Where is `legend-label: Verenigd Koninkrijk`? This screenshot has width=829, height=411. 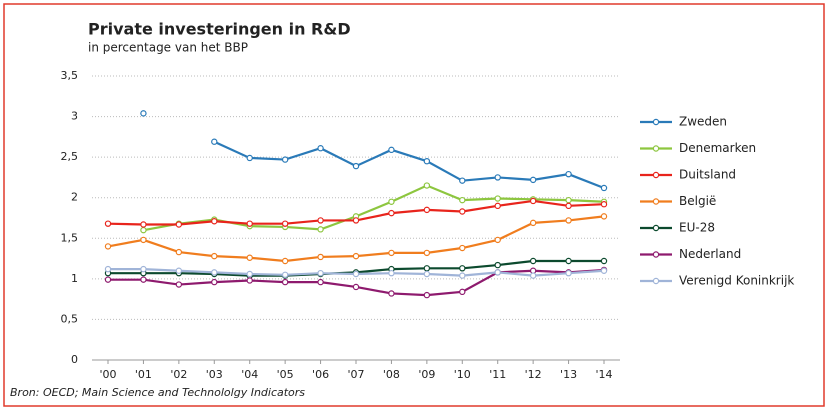
legend-label: Verenigd Koninkrijk is located at coordinates (736, 281).